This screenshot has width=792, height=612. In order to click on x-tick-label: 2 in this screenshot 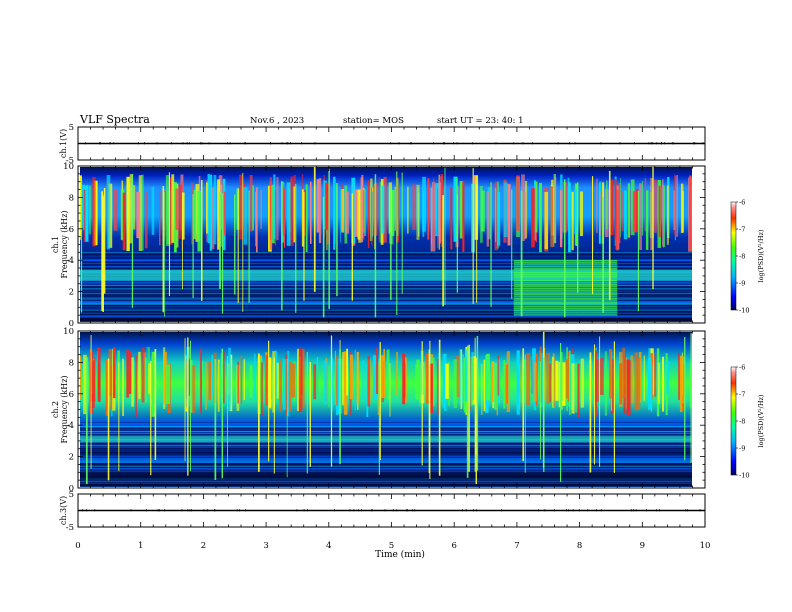, I will do `click(203, 546)`.